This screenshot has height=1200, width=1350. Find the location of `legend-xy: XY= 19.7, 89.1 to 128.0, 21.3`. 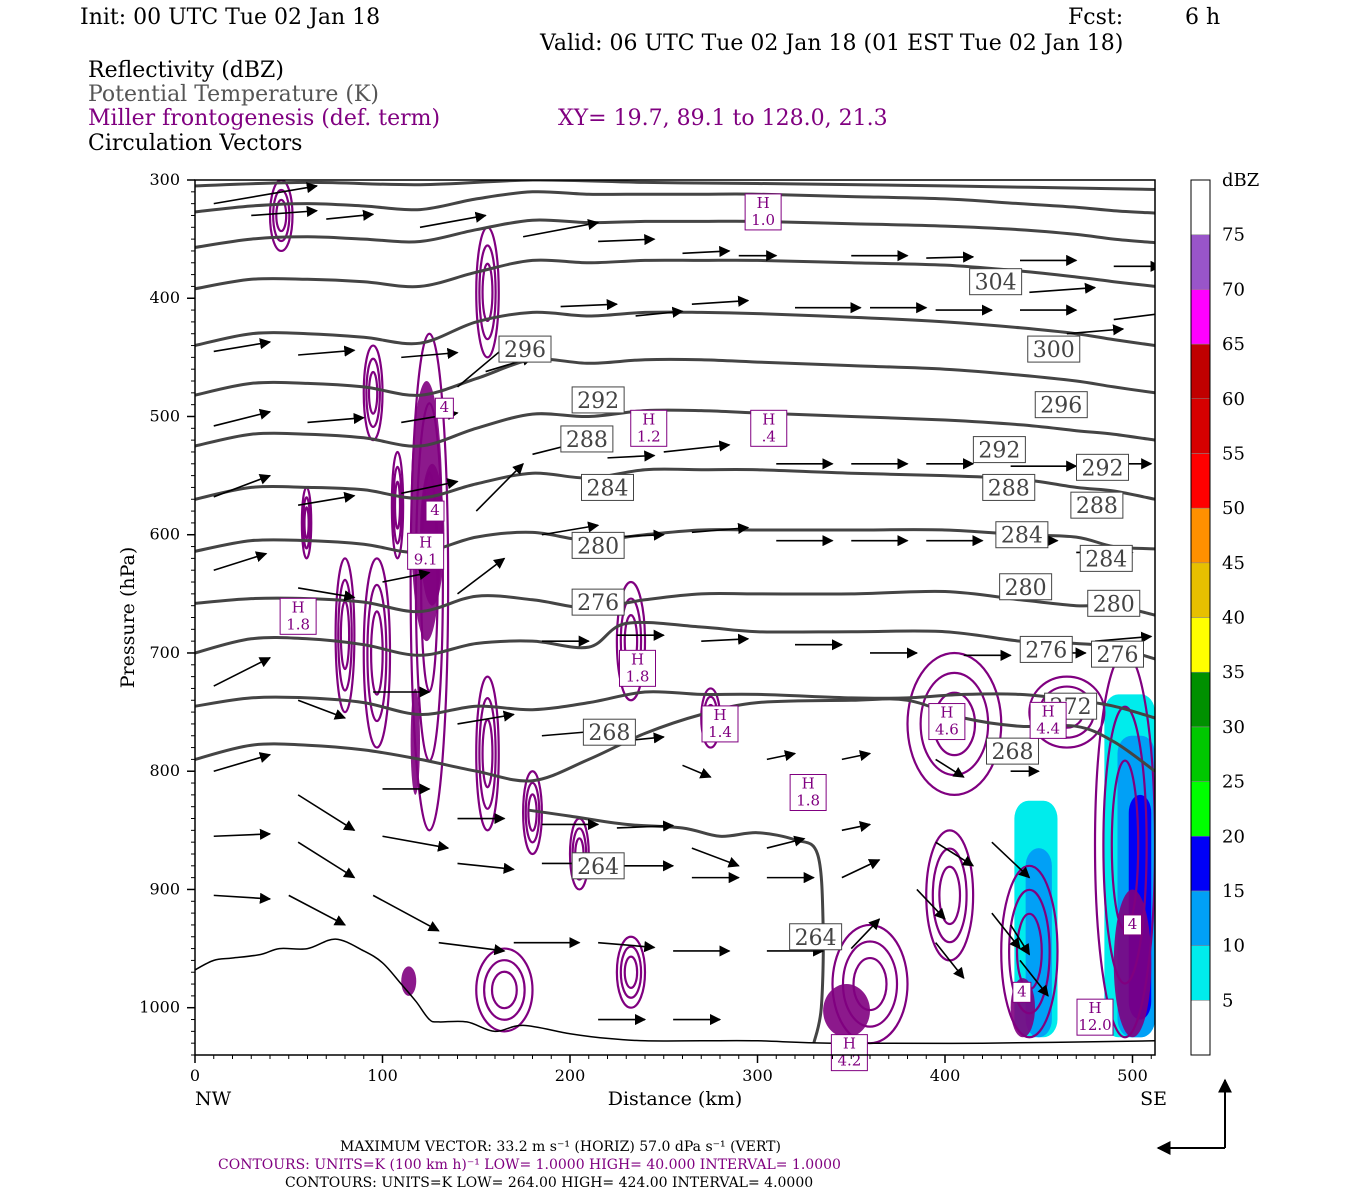

legend-xy: XY= 19.7, 89.1 to 128.0, 21.3 is located at coordinates (723, 118).